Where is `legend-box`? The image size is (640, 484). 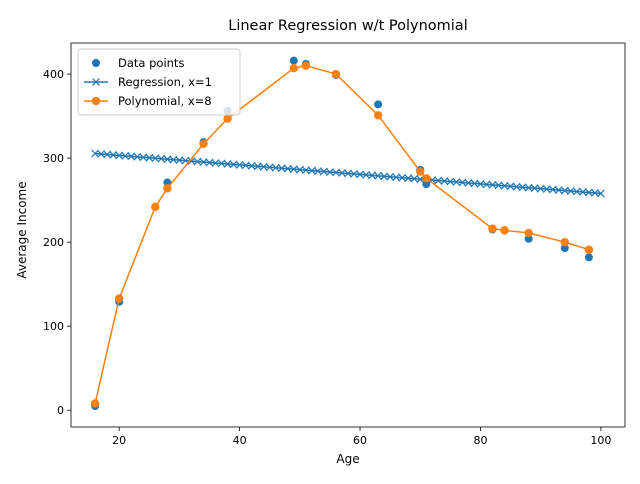 legend-box is located at coordinates (159, 82).